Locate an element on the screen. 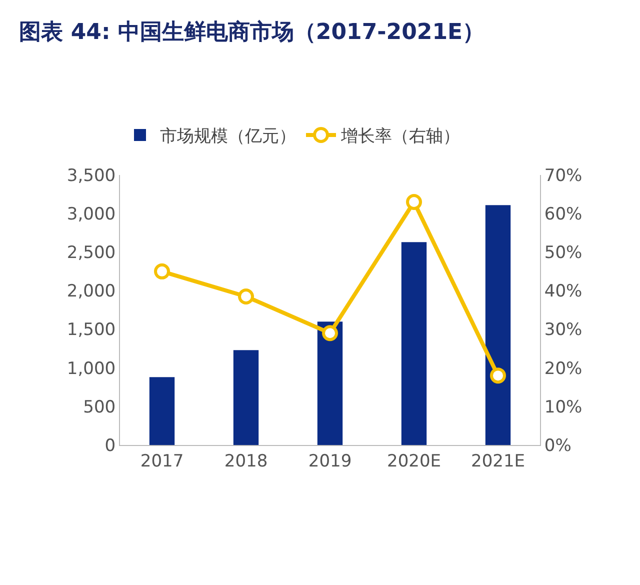  y2-tick-label: 30% is located at coordinates (563, 330).